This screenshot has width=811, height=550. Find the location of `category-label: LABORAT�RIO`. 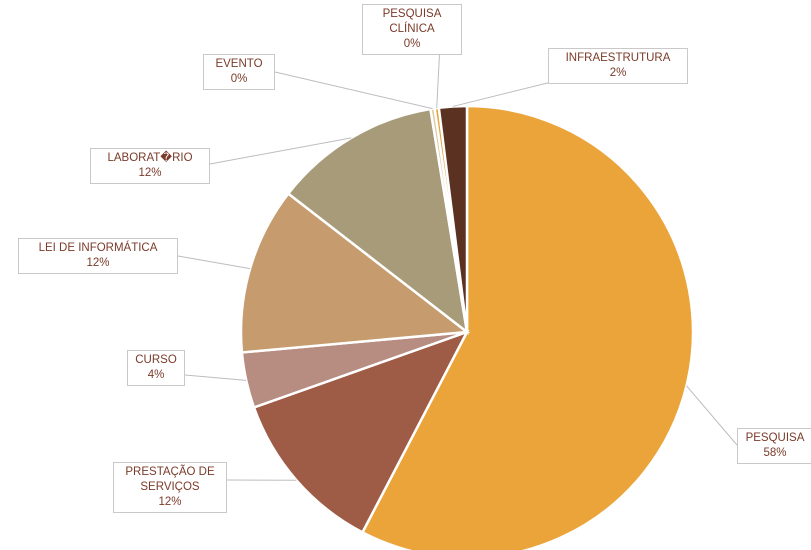

category-label: LABORAT�RIO is located at coordinates (150, 158).